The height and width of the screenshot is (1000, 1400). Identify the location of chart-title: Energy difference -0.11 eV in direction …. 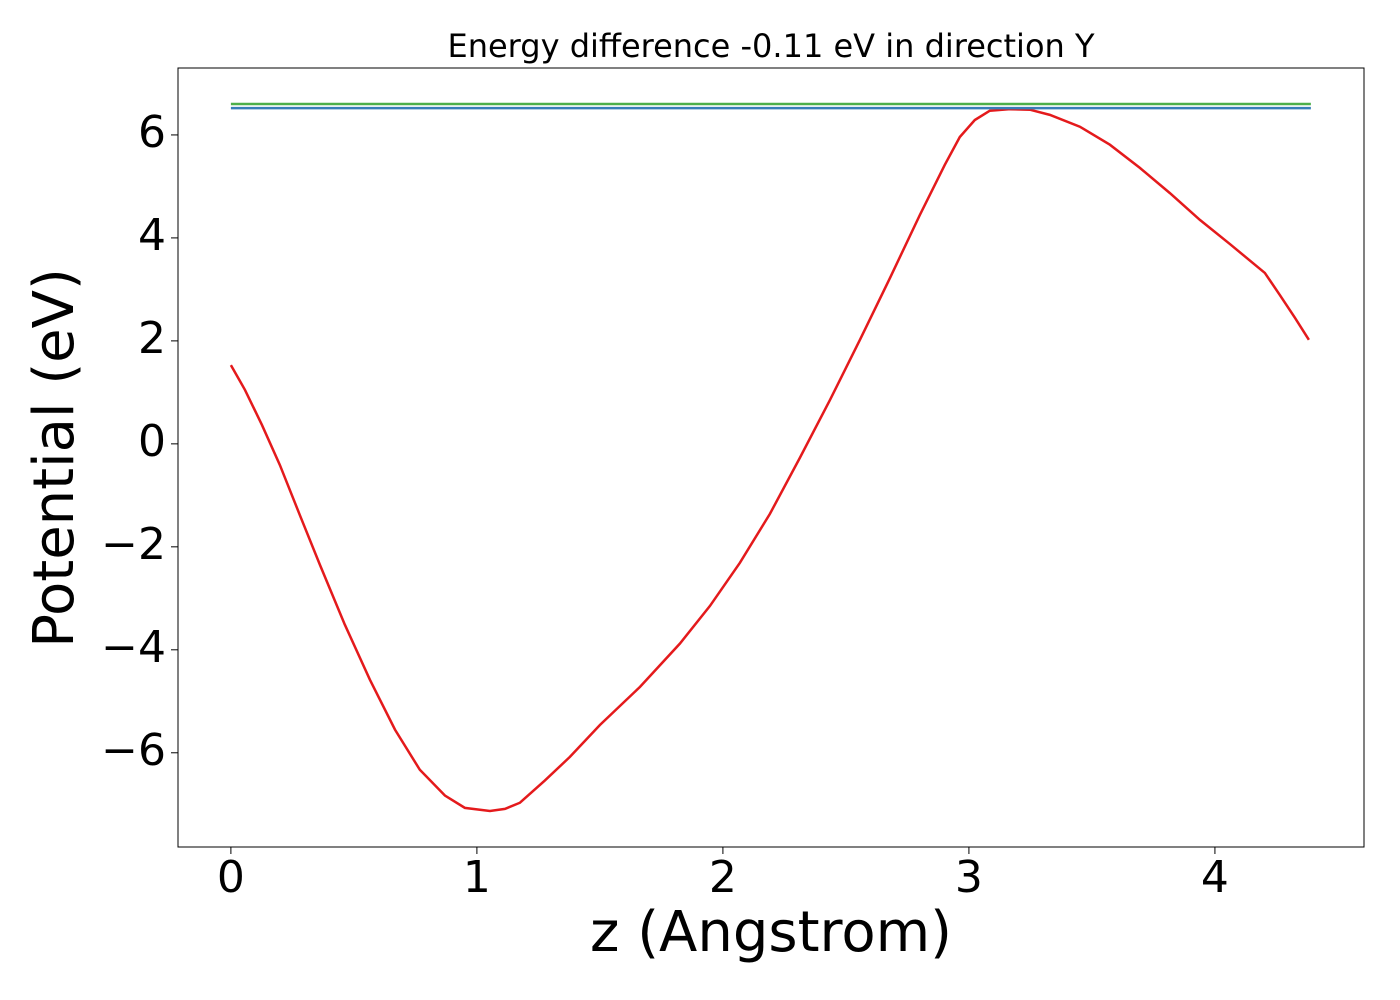
(770, 46).